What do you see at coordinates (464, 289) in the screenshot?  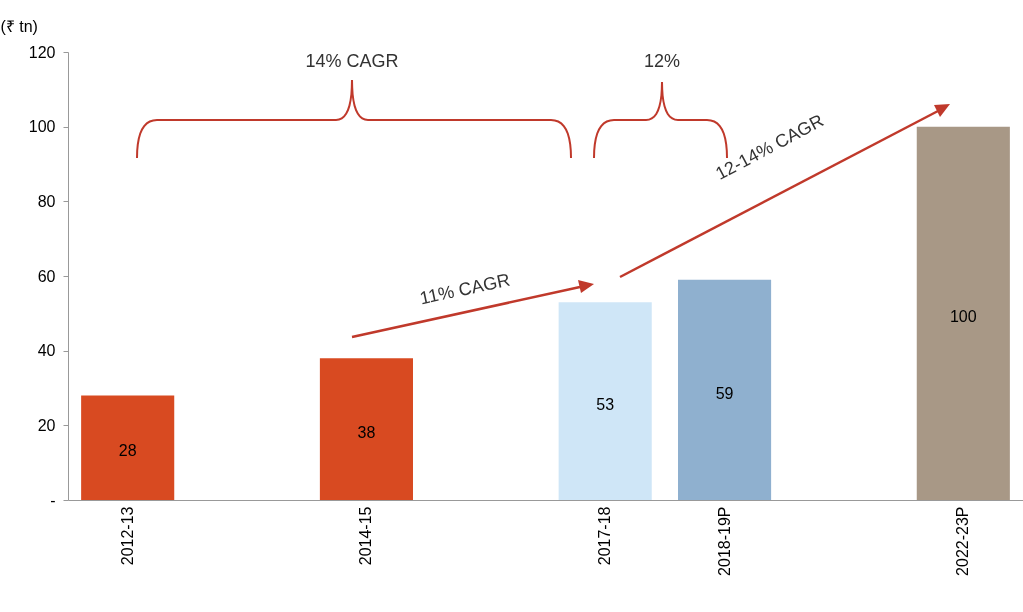 I see `annotation: 11% CAGR` at bounding box center [464, 289].